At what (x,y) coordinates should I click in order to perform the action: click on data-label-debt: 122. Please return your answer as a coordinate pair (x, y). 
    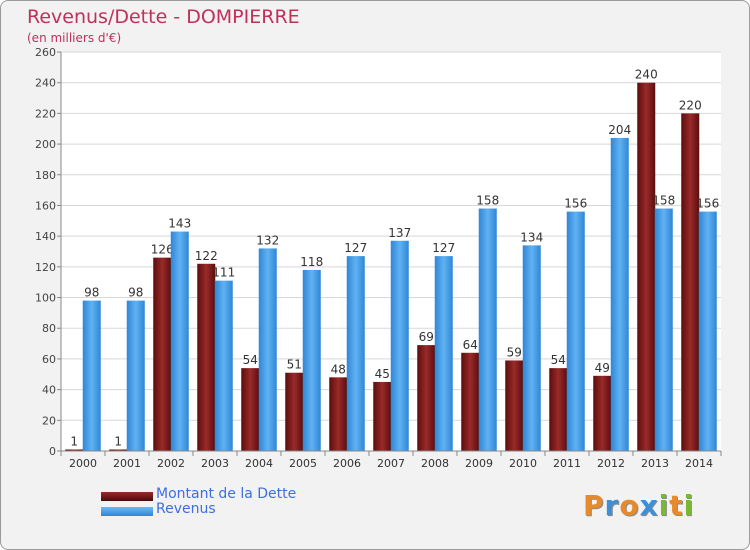
    Looking at the image, I should click on (206, 256).